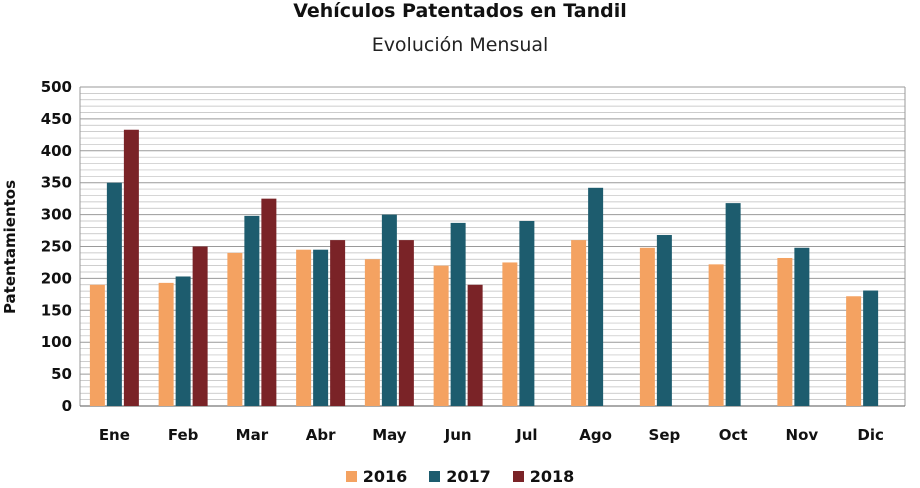 This screenshot has width=920, height=488. I want to click on y-axis-label: Patentamientos, so click(10, 247).